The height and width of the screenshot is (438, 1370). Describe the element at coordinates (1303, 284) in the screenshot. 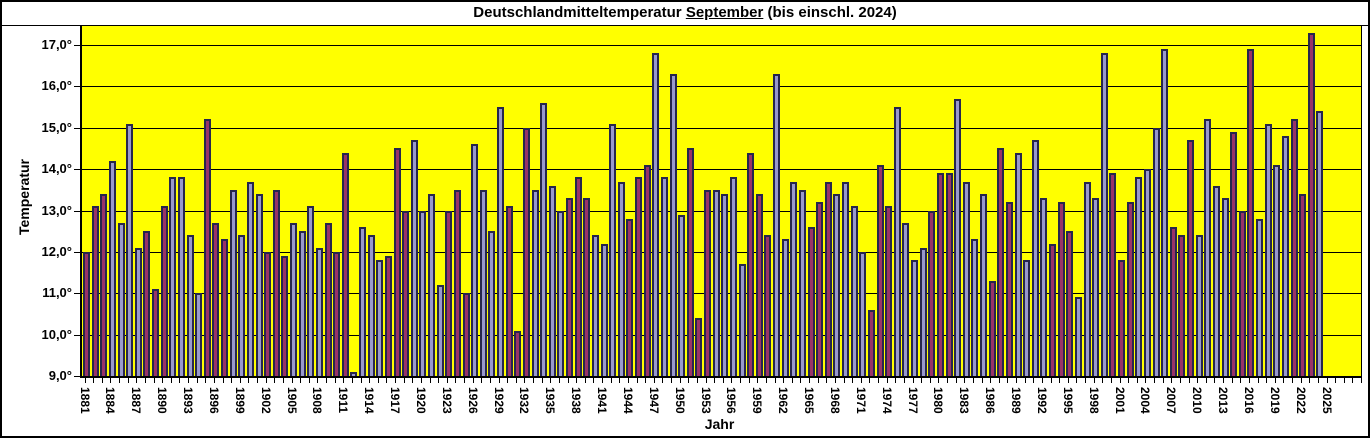

I see `bar-2022` at that location.